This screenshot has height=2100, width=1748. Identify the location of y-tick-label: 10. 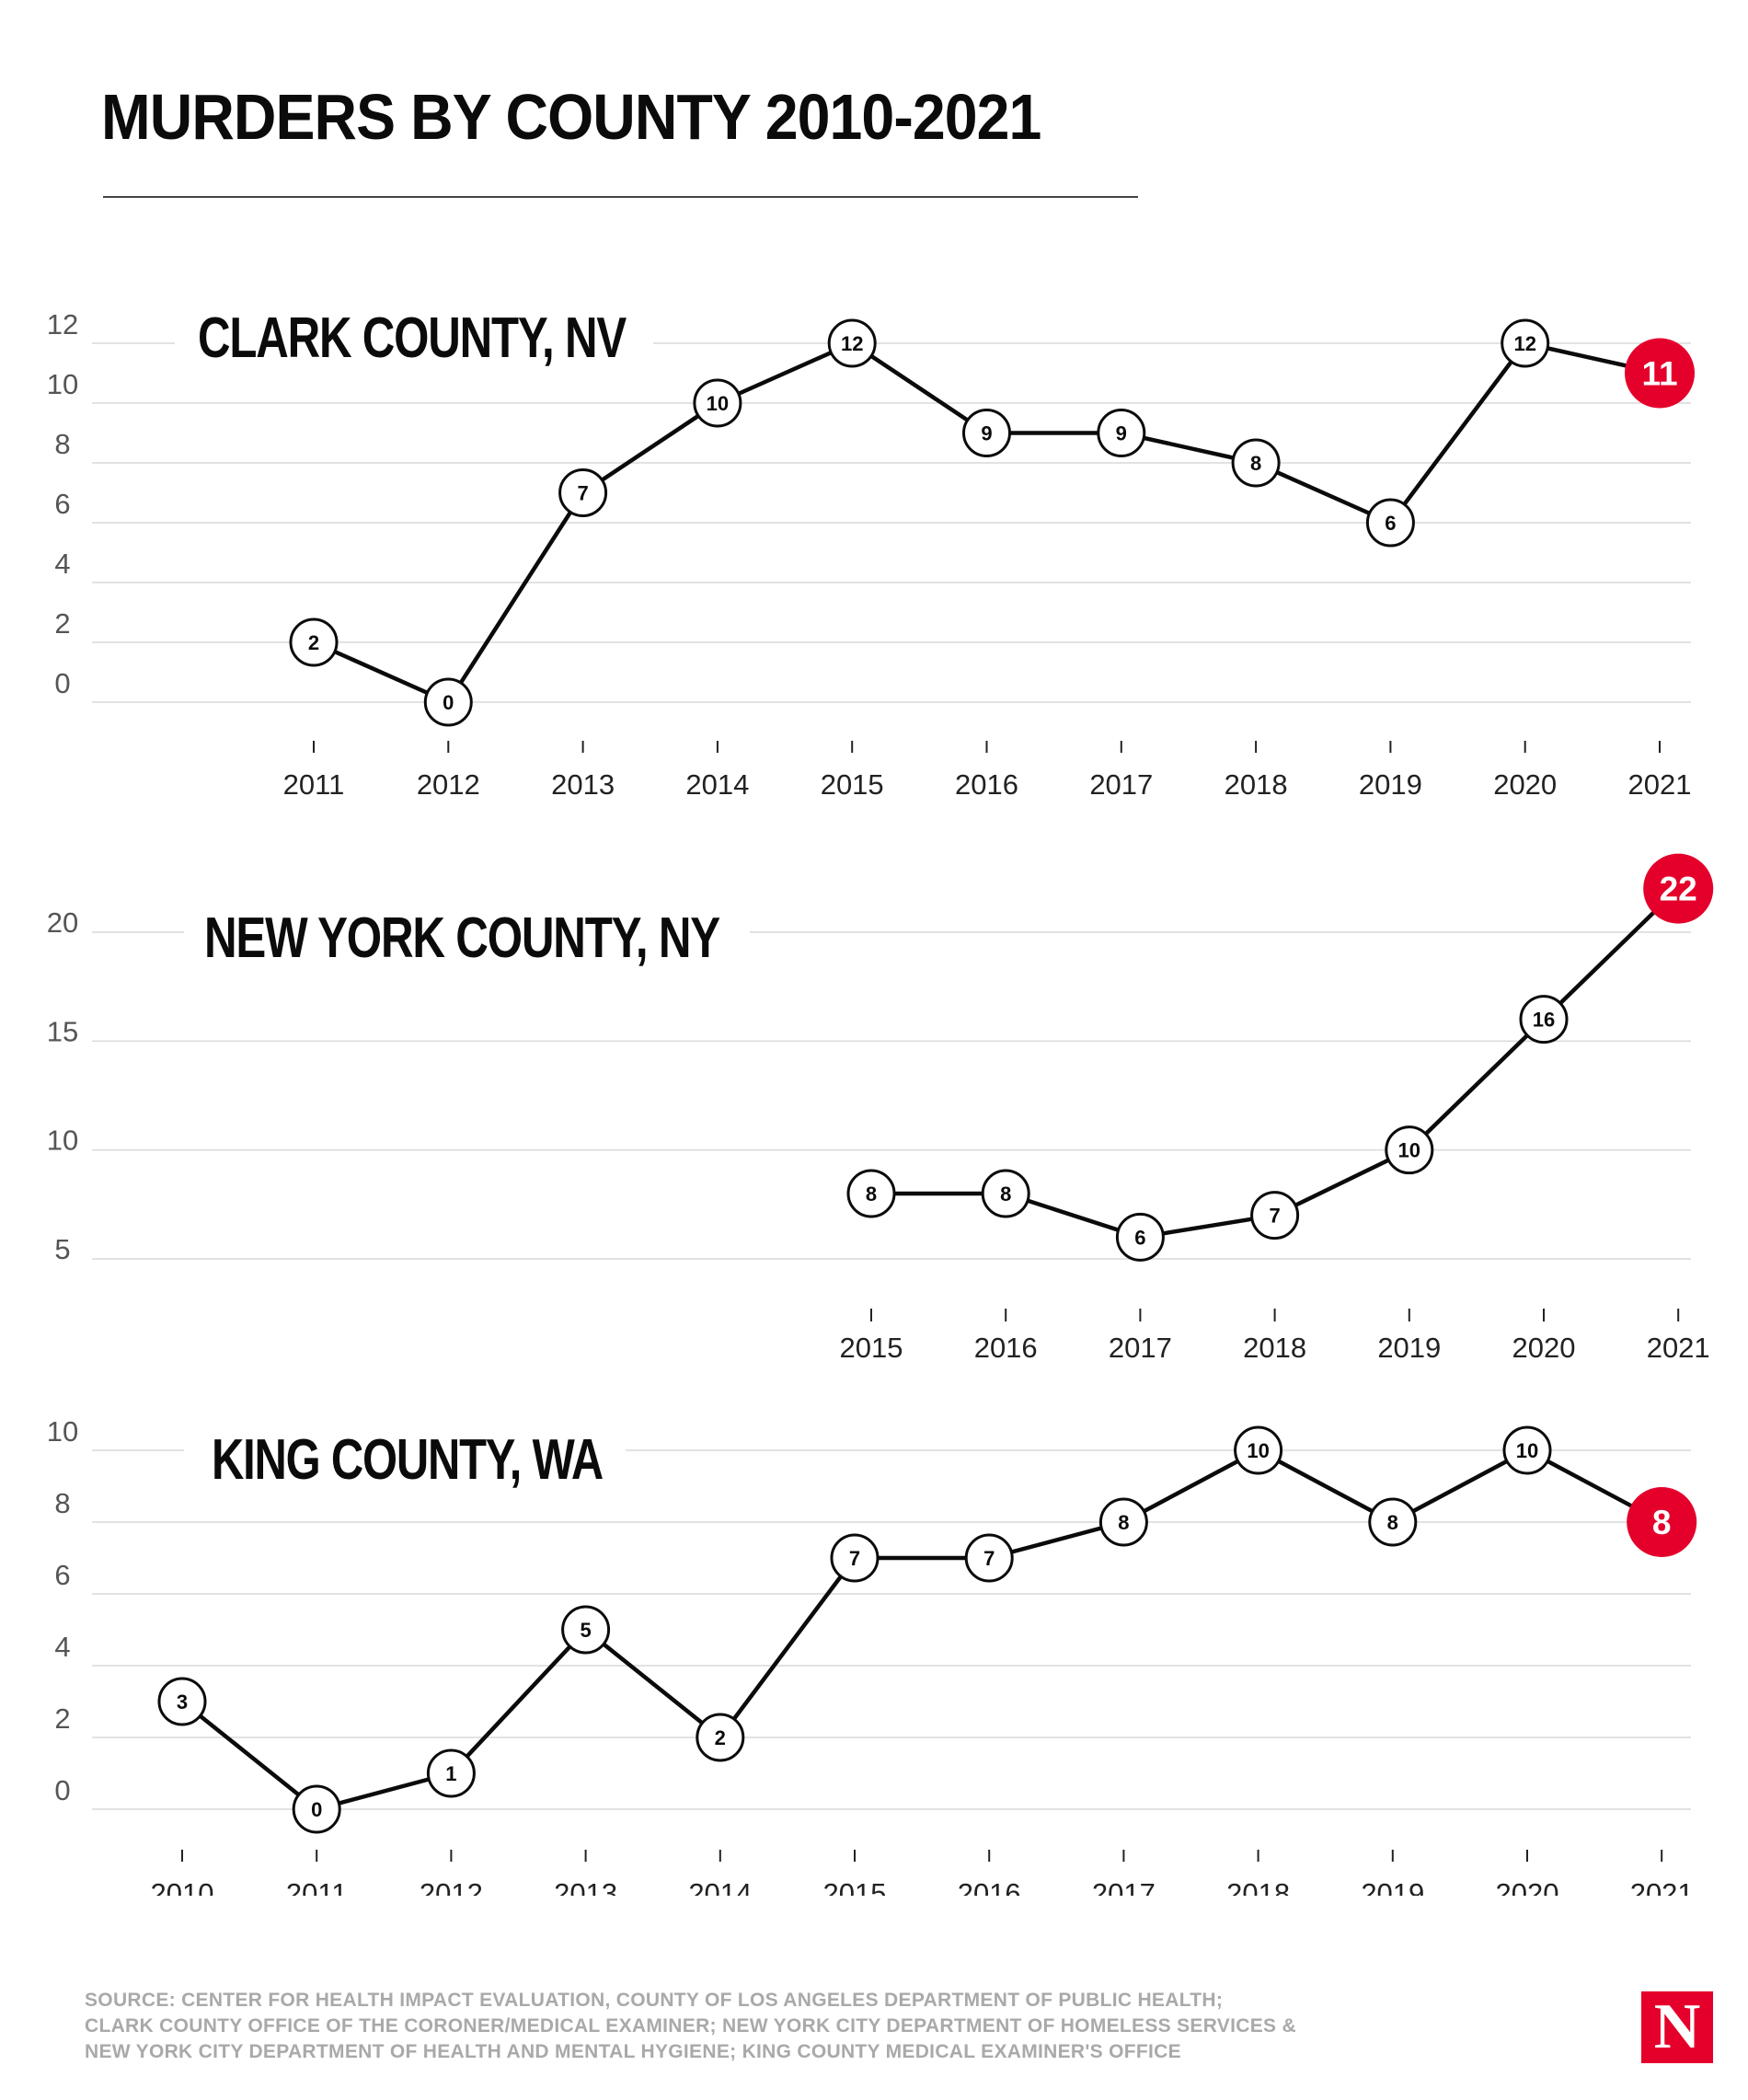
(62, 1431).